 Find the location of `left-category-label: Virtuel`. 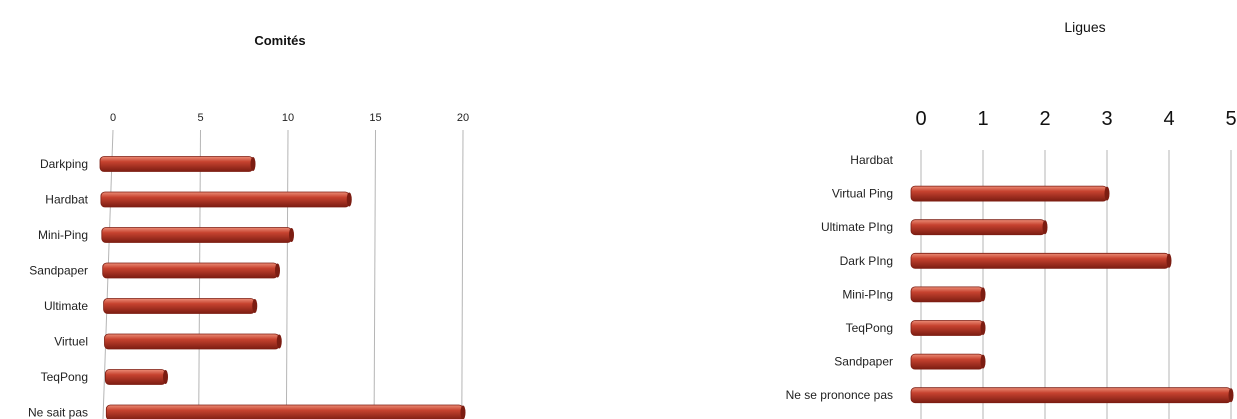

left-category-label: Virtuel is located at coordinates (71, 342).